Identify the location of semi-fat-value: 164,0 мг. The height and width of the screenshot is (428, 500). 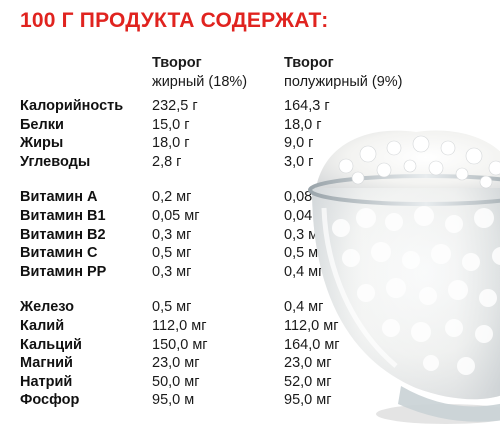
(312, 344).